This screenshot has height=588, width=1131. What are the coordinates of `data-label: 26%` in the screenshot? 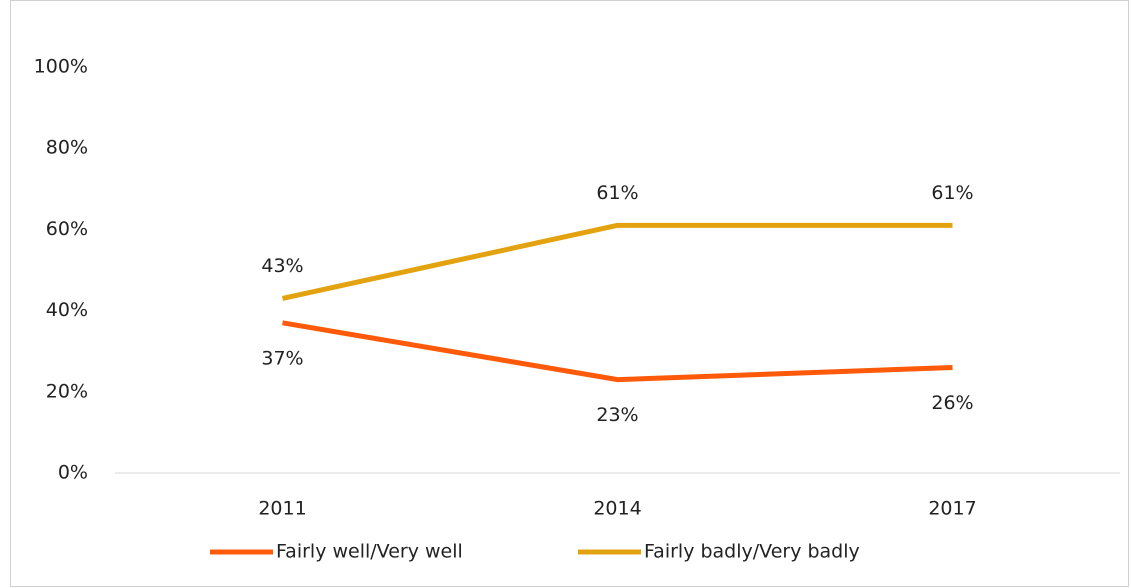 It's located at (952, 403).